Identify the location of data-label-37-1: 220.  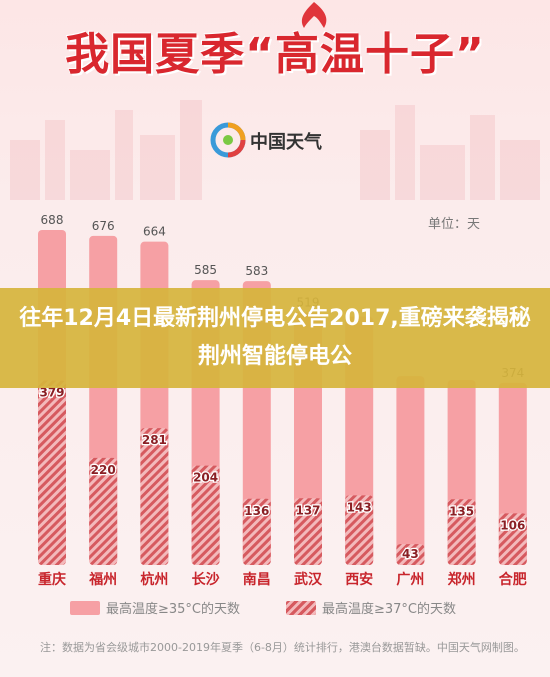
(103, 470).